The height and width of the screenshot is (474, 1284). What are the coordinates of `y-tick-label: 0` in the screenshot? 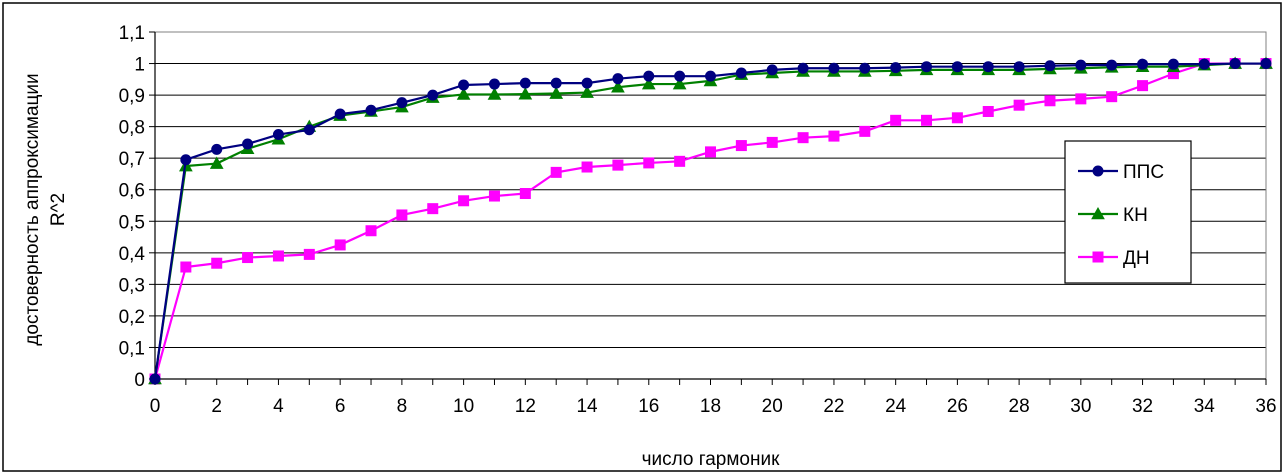 It's located at (139, 380).